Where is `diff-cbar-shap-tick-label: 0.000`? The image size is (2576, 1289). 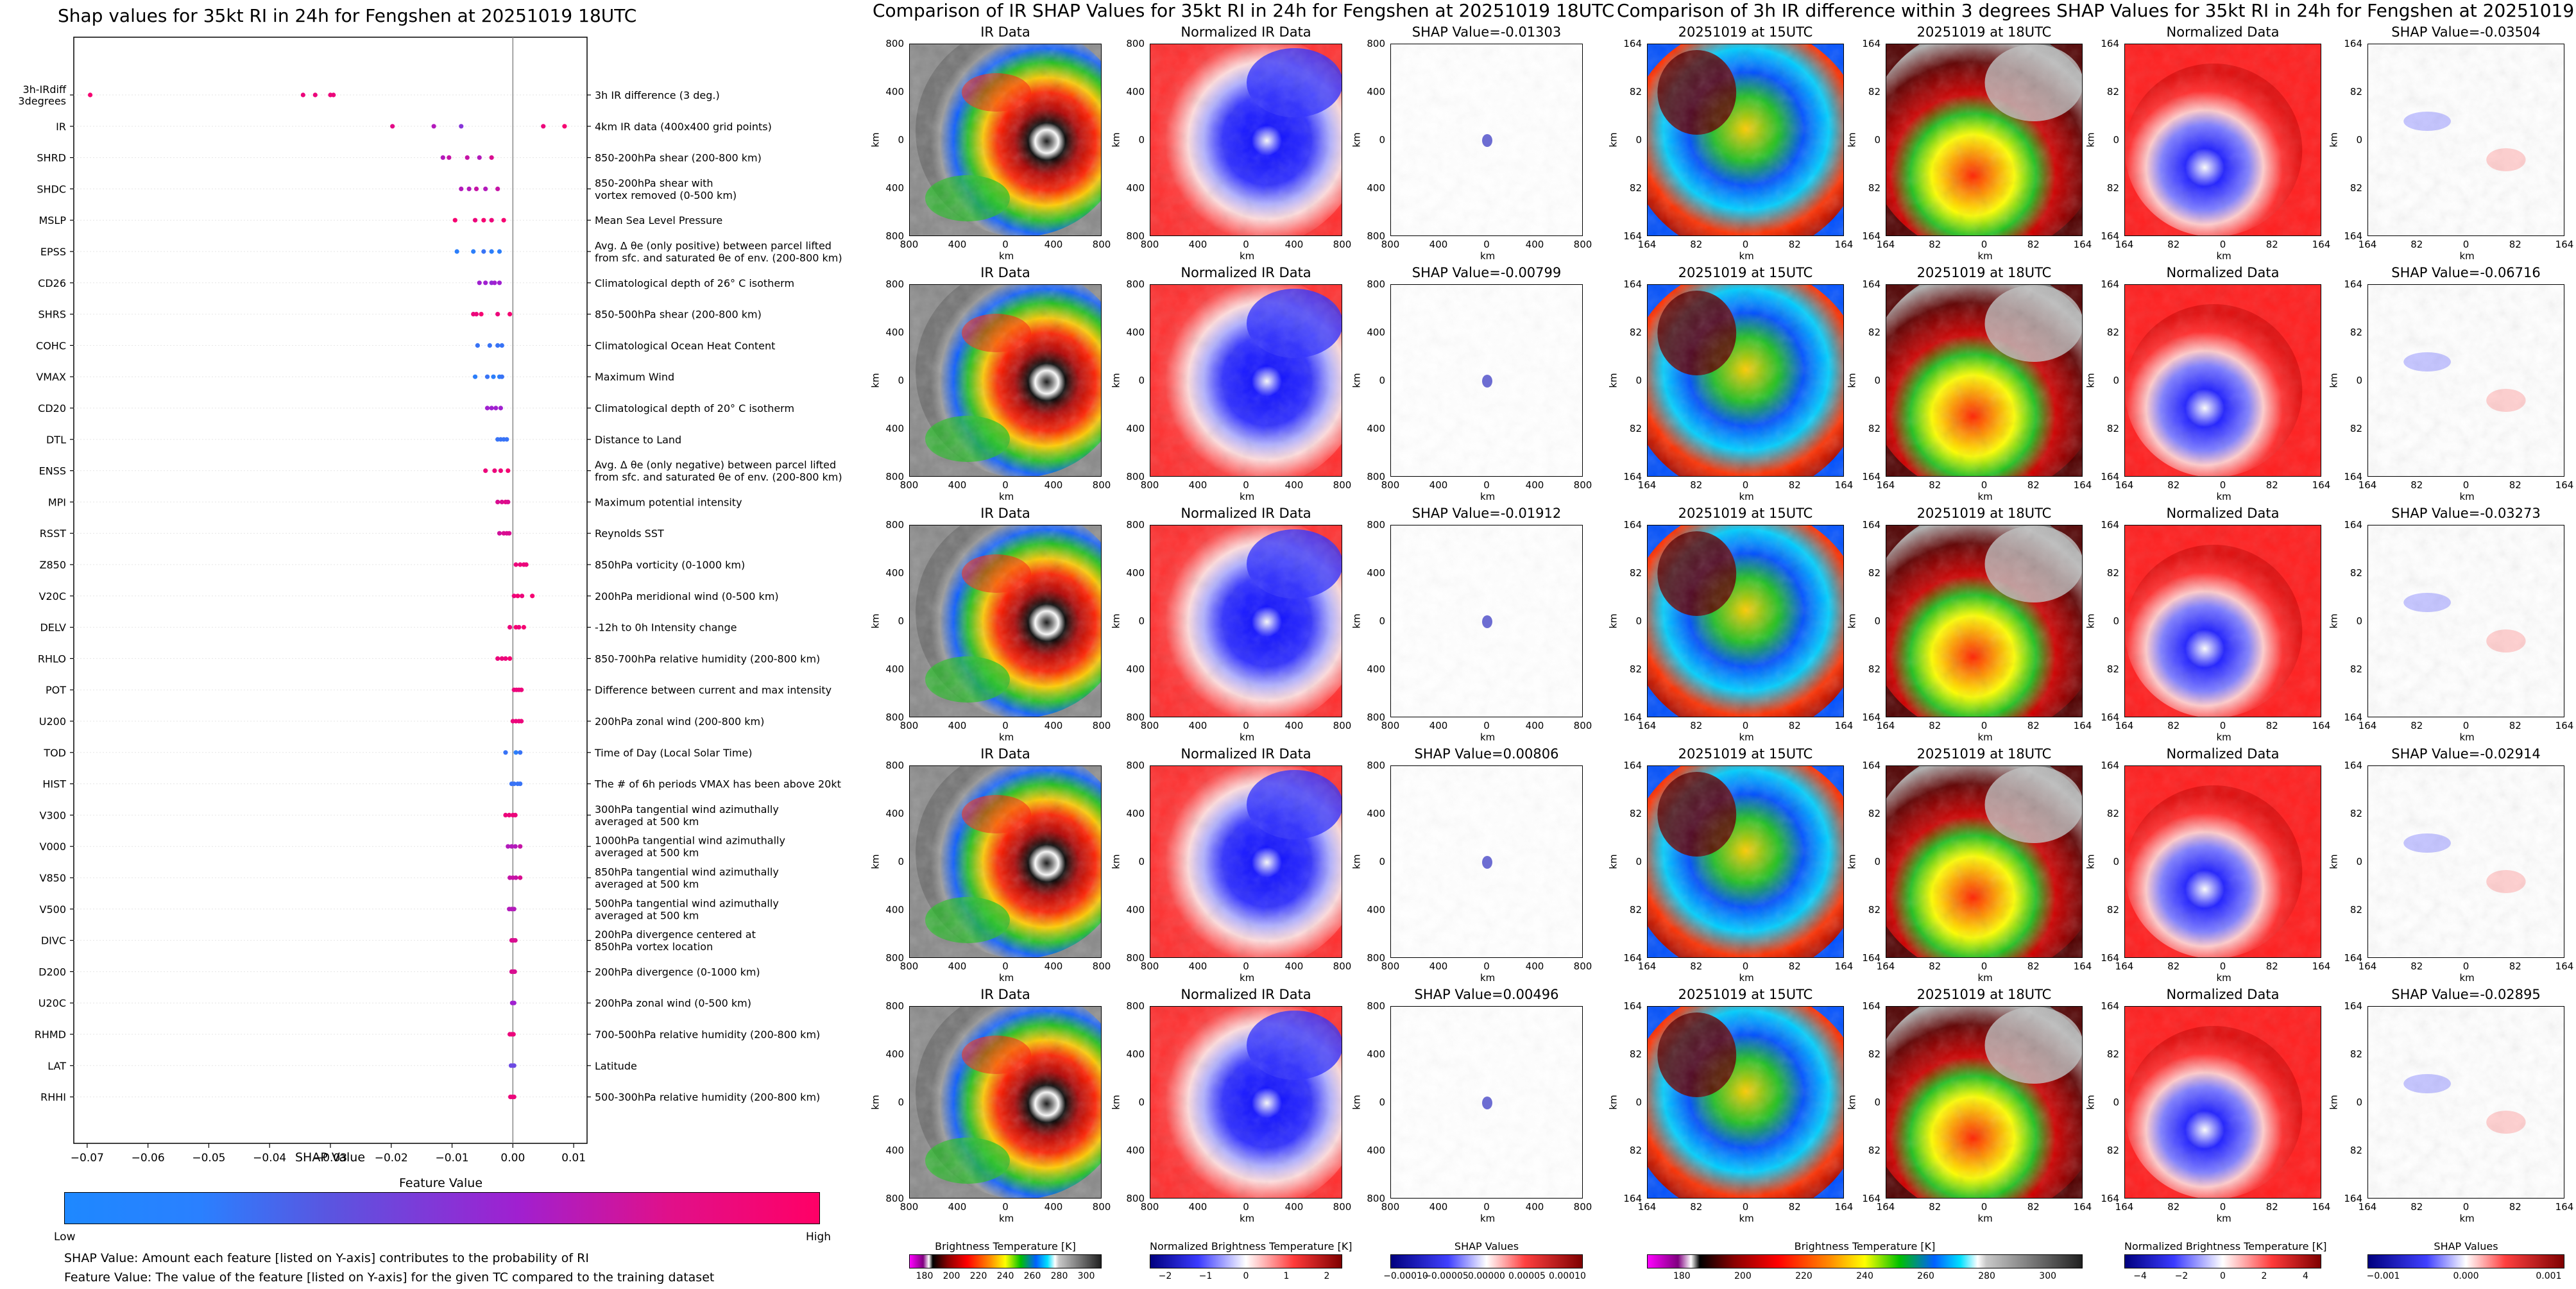 diff-cbar-shap-tick-label: 0.000 is located at coordinates (2466, 1276).